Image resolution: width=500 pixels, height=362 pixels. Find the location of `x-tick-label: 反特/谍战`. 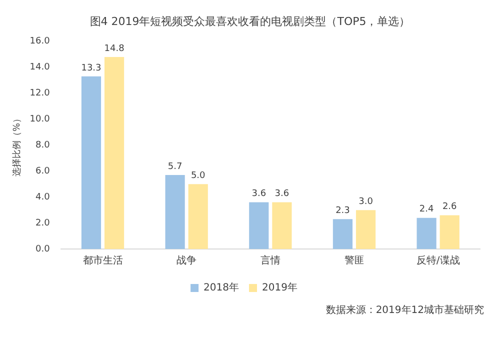

x-tick-label: 反特/谍战 is located at coordinates (438, 260).